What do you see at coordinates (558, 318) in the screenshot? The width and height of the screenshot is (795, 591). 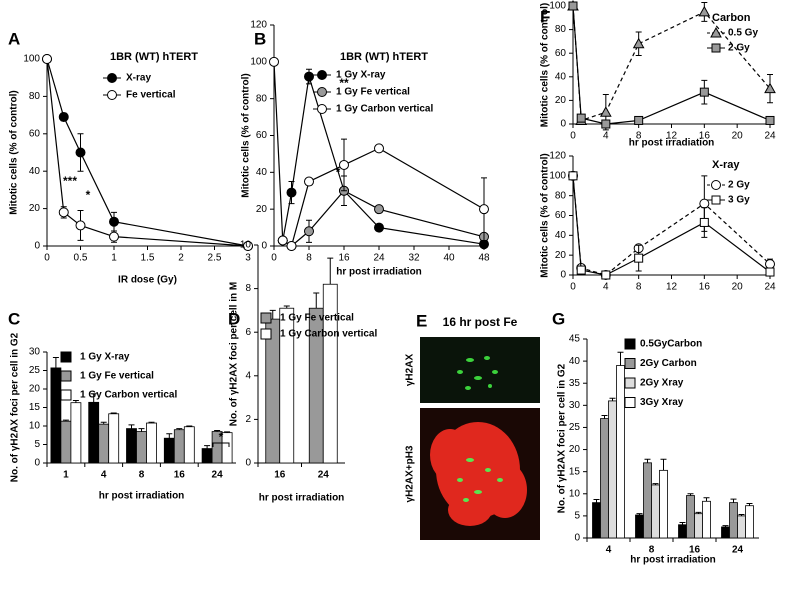 I see `panel-letter: G` at bounding box center [558, 318].